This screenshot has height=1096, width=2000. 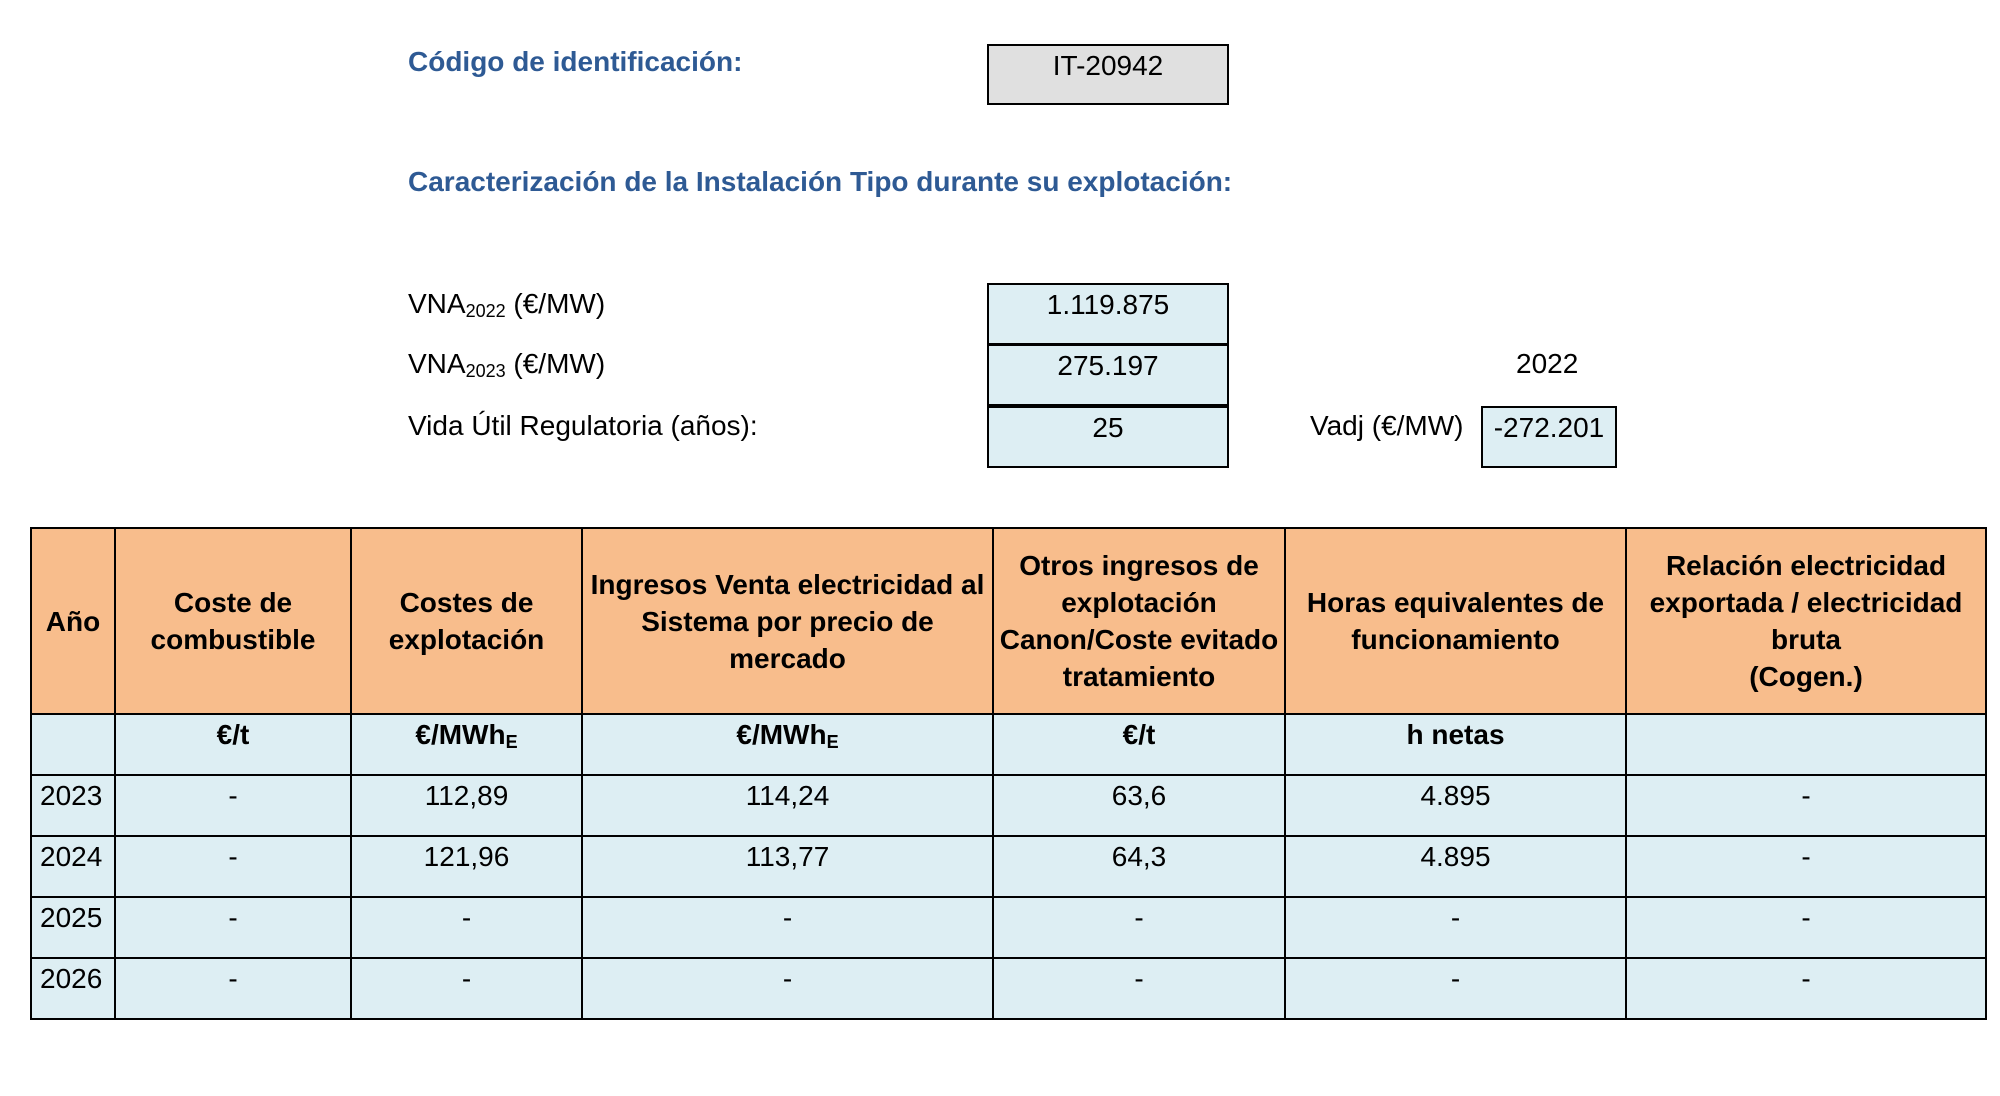 I want to click on header-operating-cost: Costes de explotación, so click(x=466, y=621).